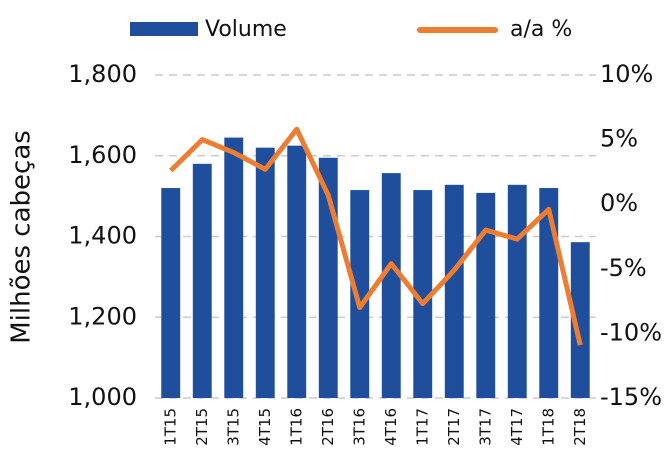  Describe the element at coordinates (102, 397) in the screenshot. I see `y-tick-label: 1,000` at that location.